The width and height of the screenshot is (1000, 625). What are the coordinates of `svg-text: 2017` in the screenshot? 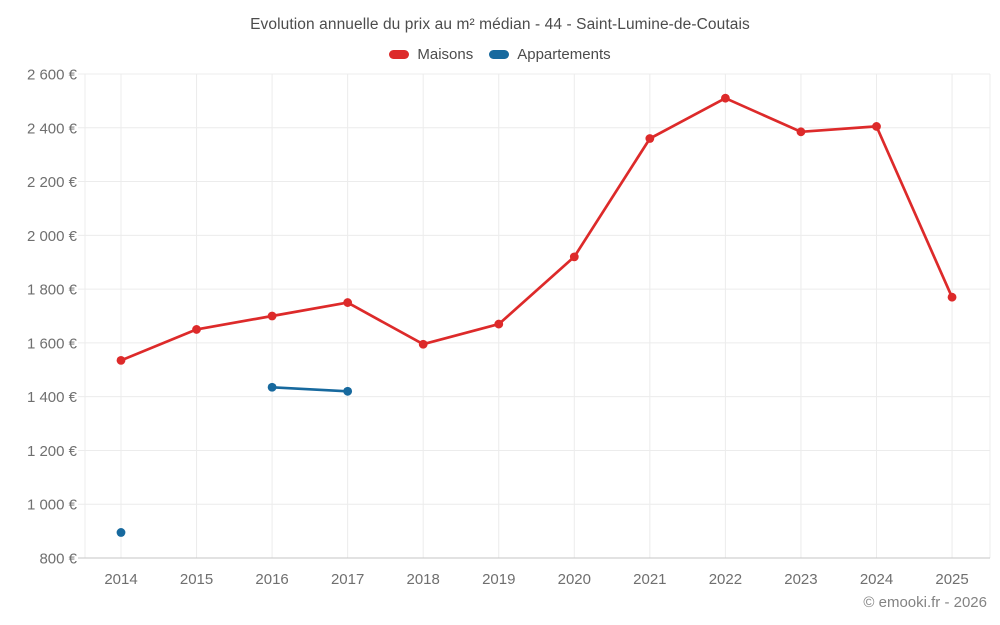 It's located at (347, 579).